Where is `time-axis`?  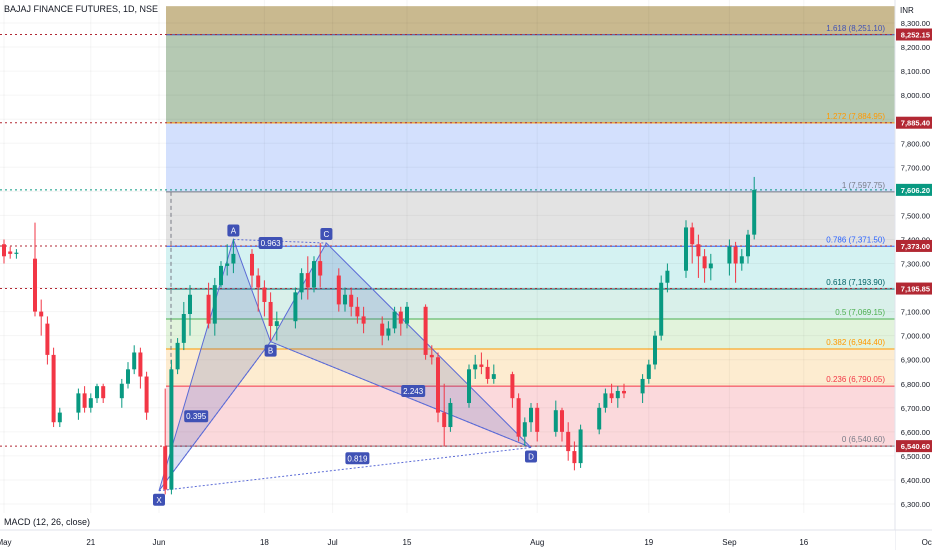
time-axis is located at coordinates (447, 540).